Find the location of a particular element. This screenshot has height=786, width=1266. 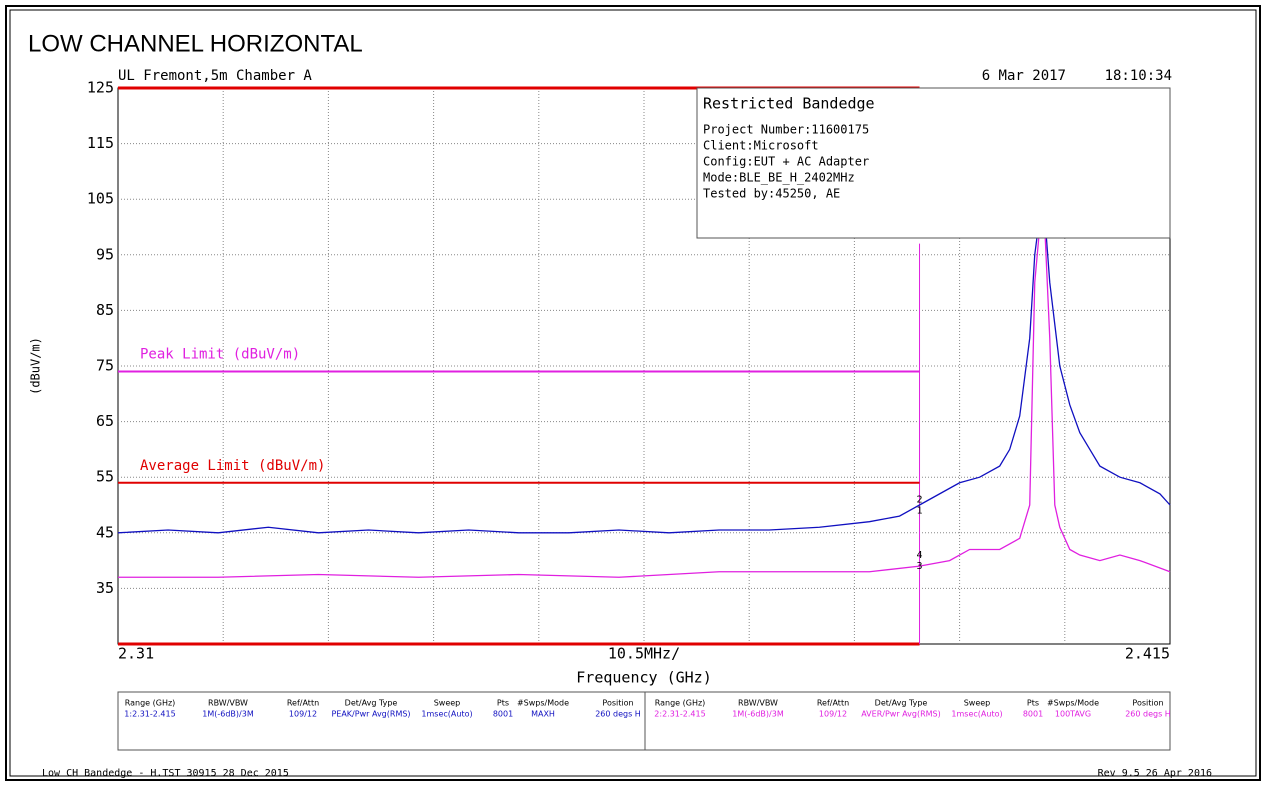

table-cell: 100TAVG is located at coordinates (1073, 714).